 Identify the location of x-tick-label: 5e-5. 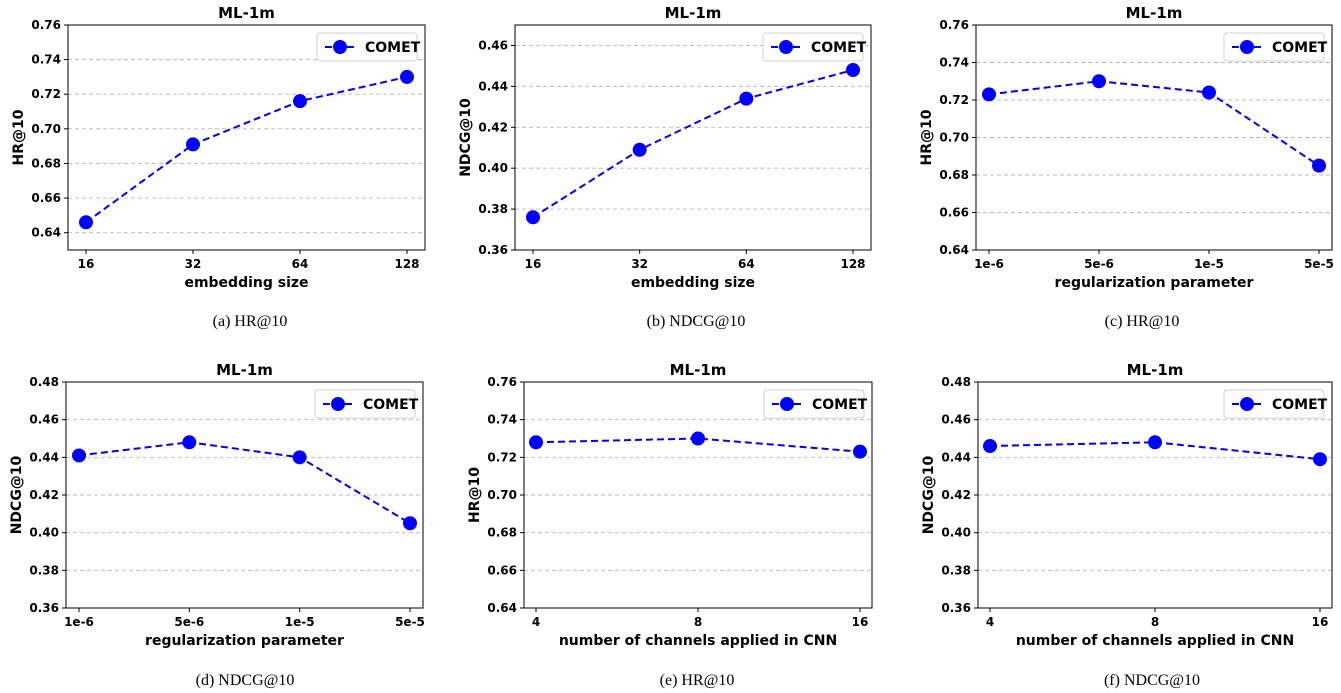
(410, 622).